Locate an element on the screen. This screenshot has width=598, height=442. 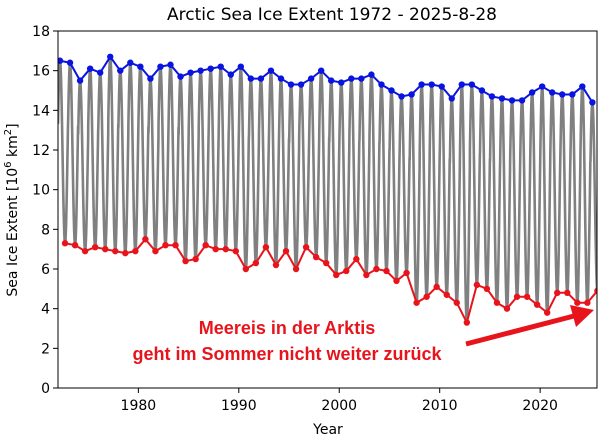
annotation-arrow-head is located at coordinates (582, 316).